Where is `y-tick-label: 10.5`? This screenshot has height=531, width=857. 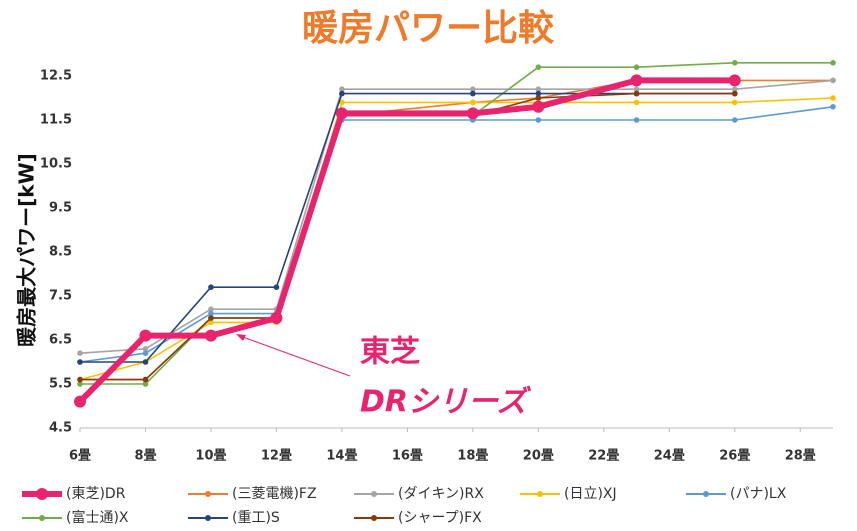 y-tick-label: 10.5 is located at coordinates (56, 164).